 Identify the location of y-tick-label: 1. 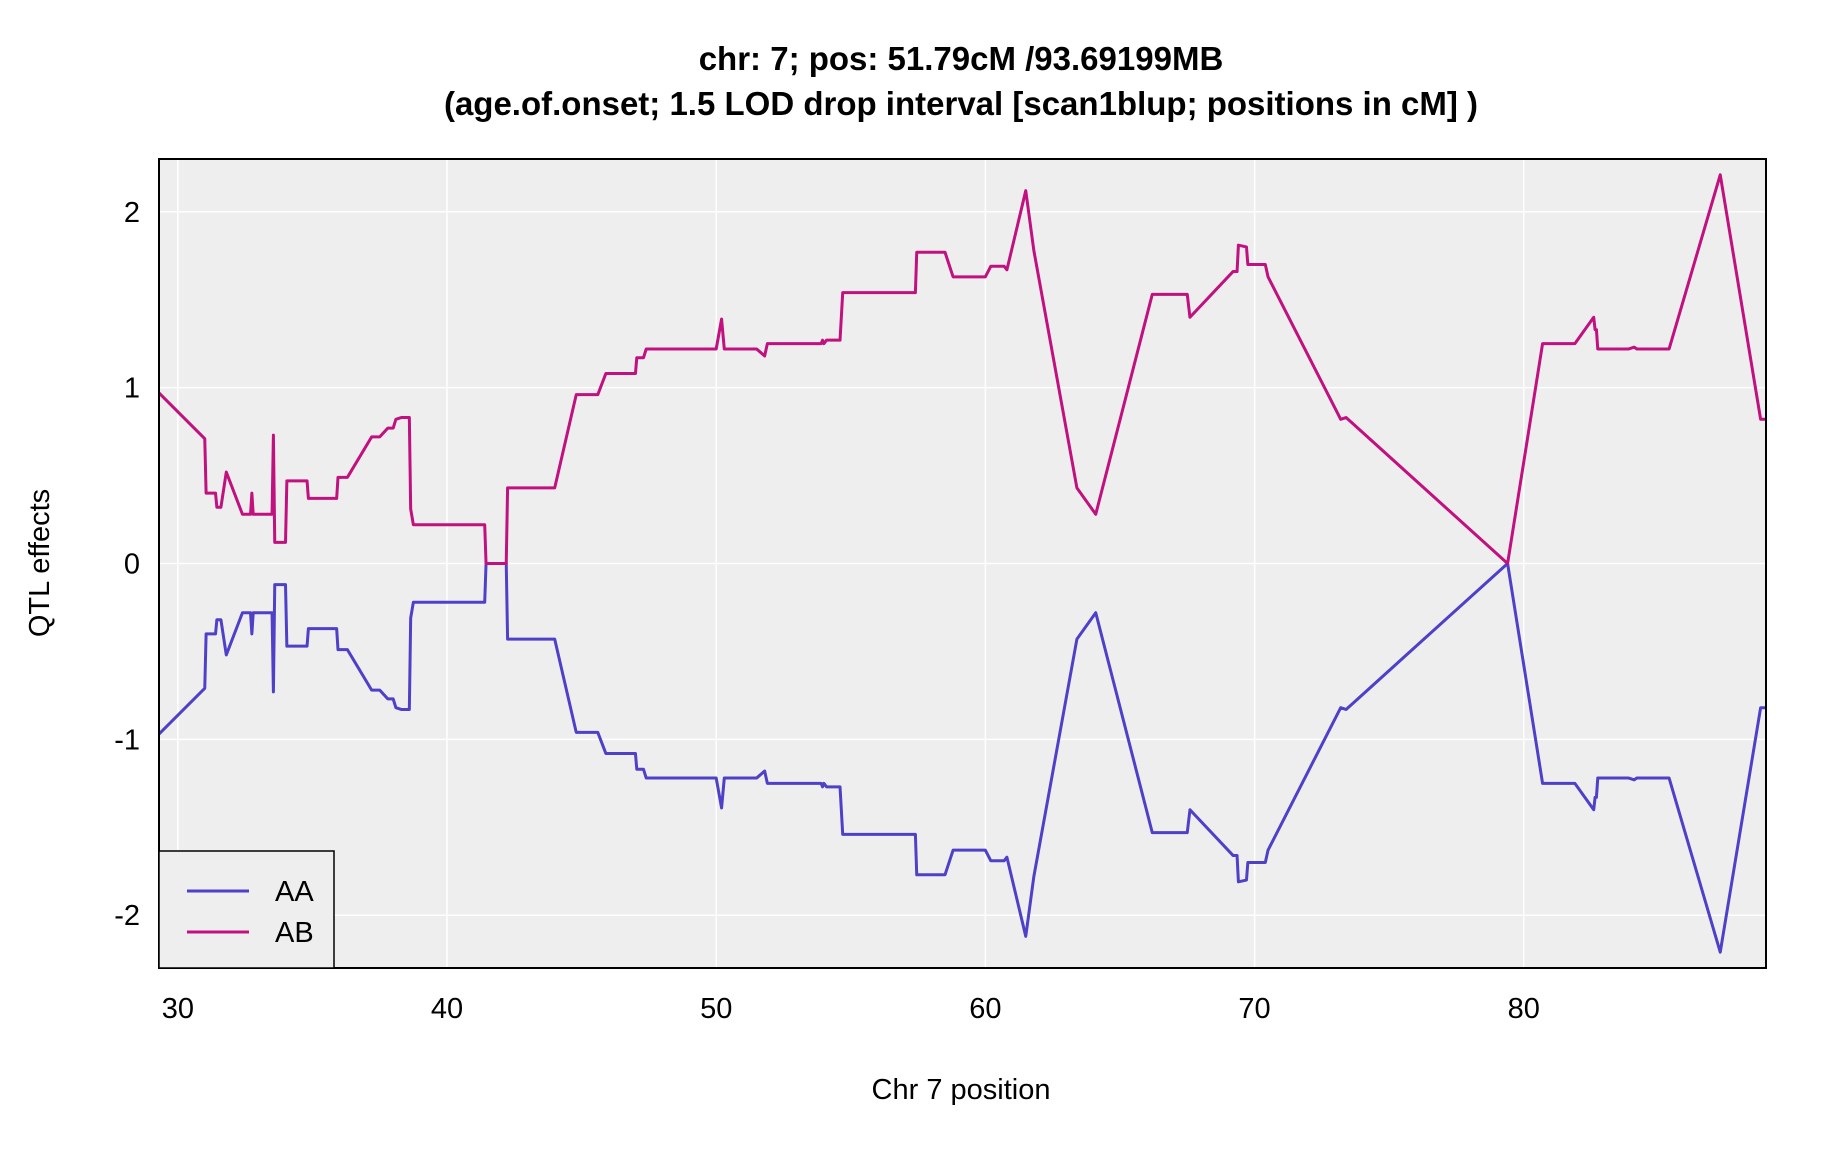
(132, 389).